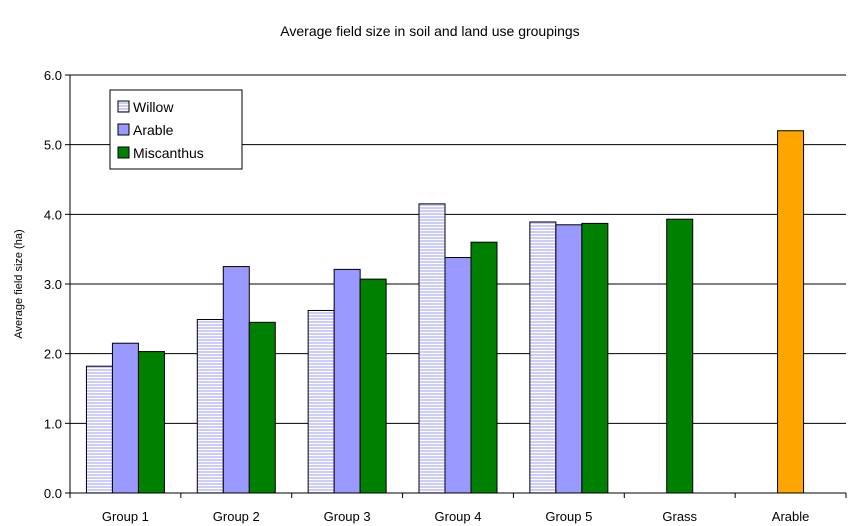  What do you see at coordinates (347, 516) in the screenshot?
I see `x-category-label: Group 3` at bounding box center [347, 516].